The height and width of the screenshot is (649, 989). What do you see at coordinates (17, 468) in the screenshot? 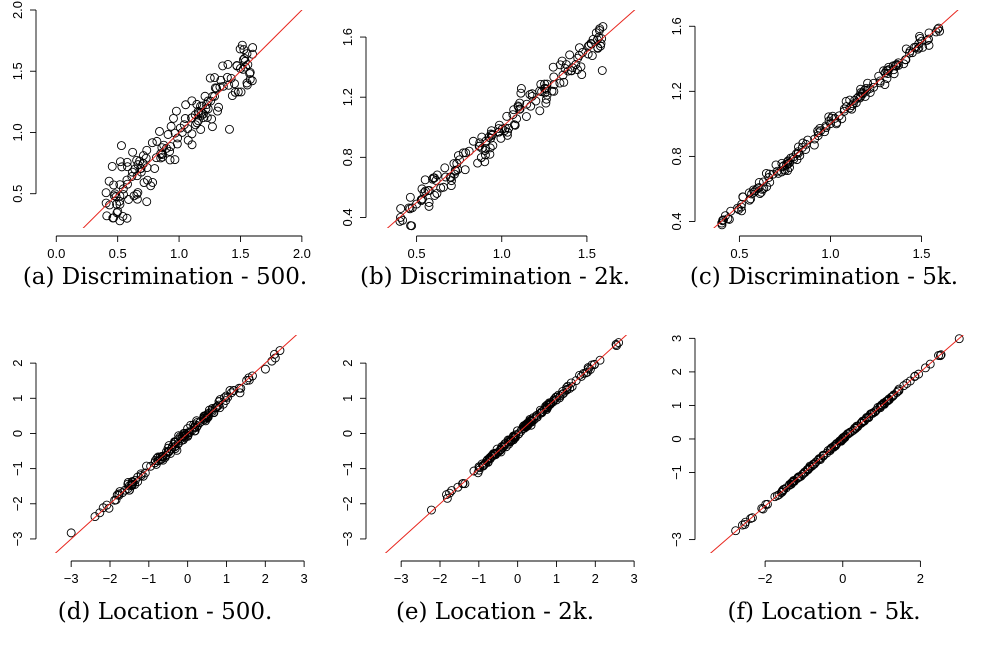
I see `y-tick-label: −1` at bounding box center [17, 468].